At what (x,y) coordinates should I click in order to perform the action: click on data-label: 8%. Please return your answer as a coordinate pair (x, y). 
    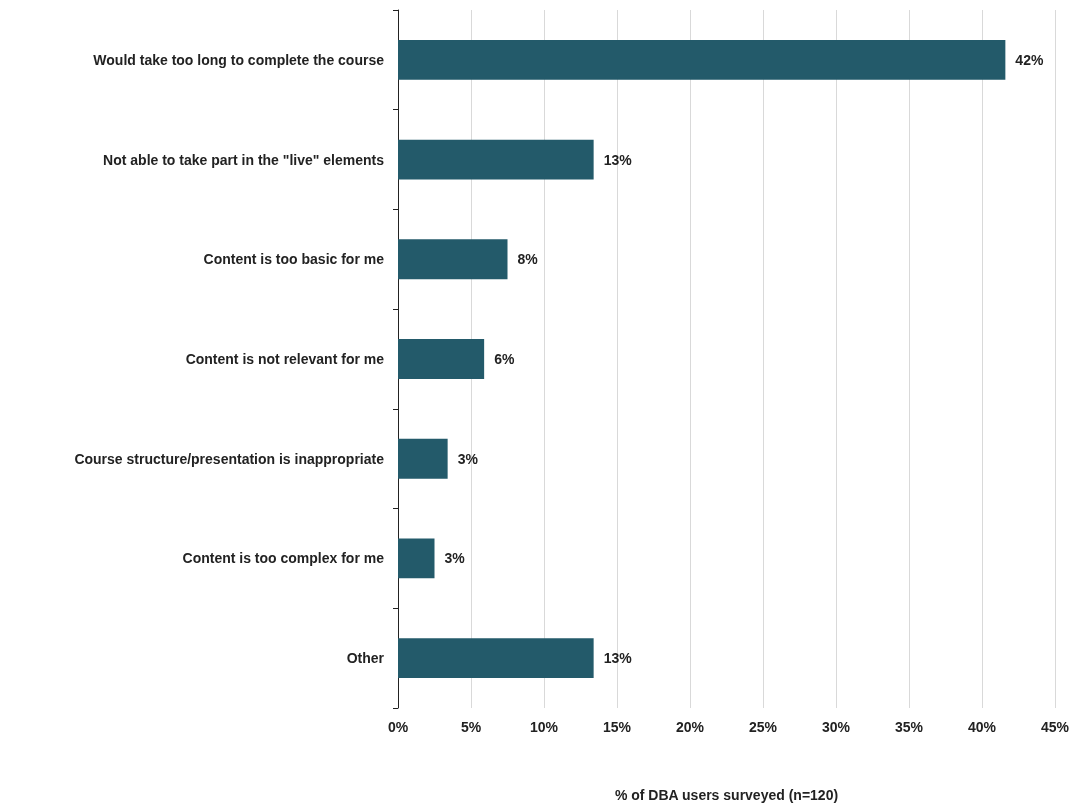
    Looking at the image, I should click on (528, 259).